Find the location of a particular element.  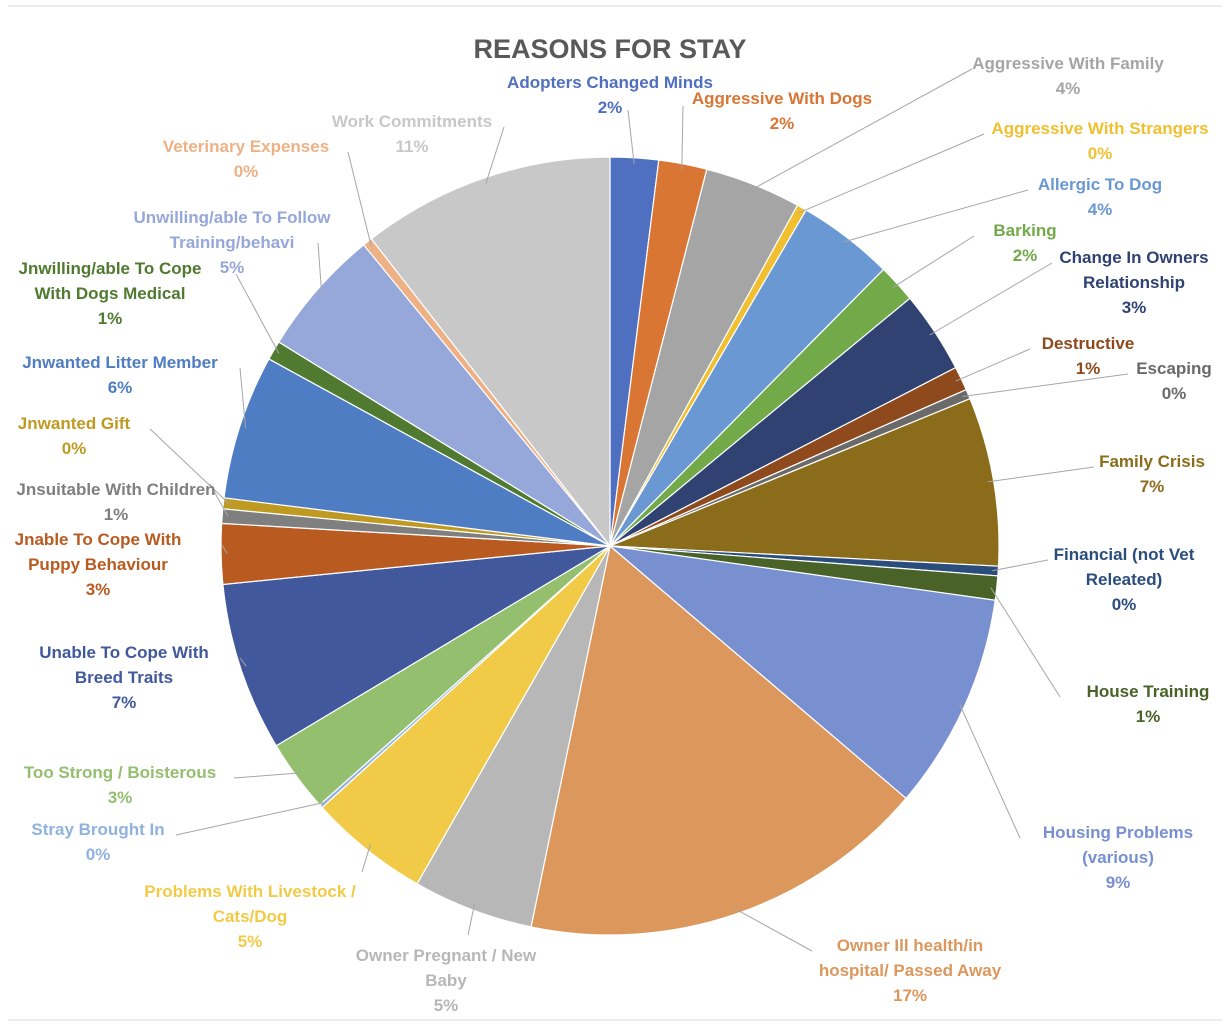

slice-label: Veterinary Expenses 0% is located at coordinates (246, 159).